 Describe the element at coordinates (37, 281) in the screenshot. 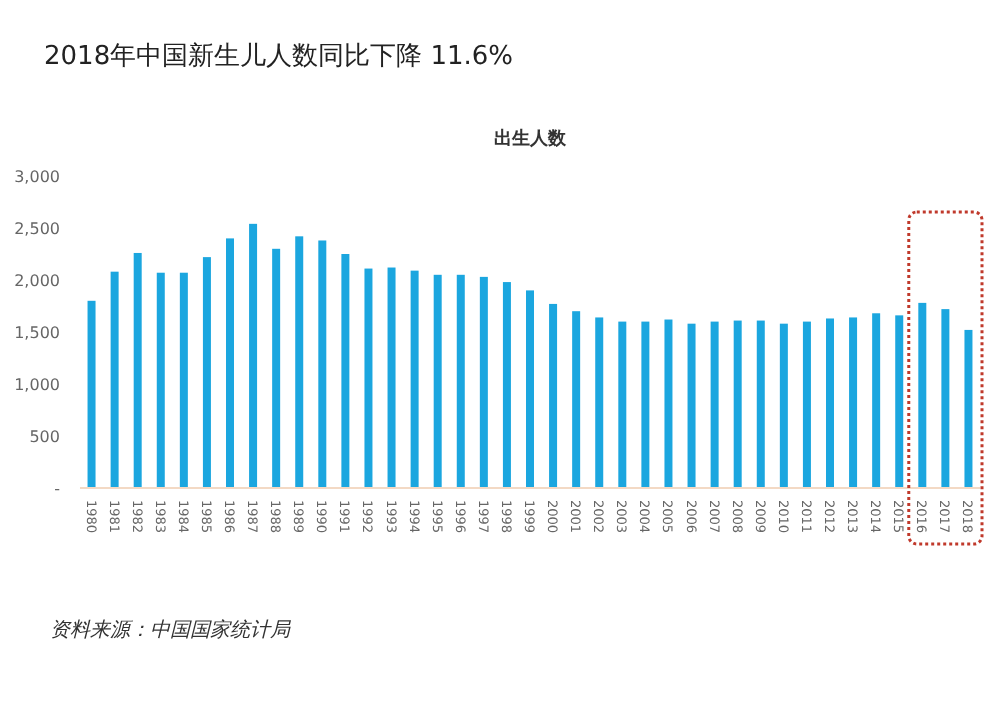

I see `y-tick-label: 2,000` at that location.